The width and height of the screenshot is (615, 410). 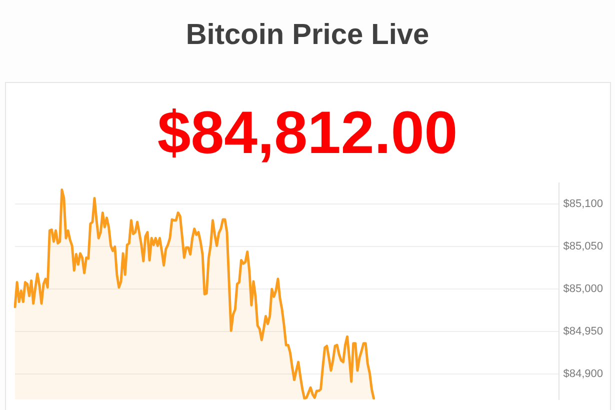 I want to click on y-tick-label: $84,950, so click(x=583, y=332).